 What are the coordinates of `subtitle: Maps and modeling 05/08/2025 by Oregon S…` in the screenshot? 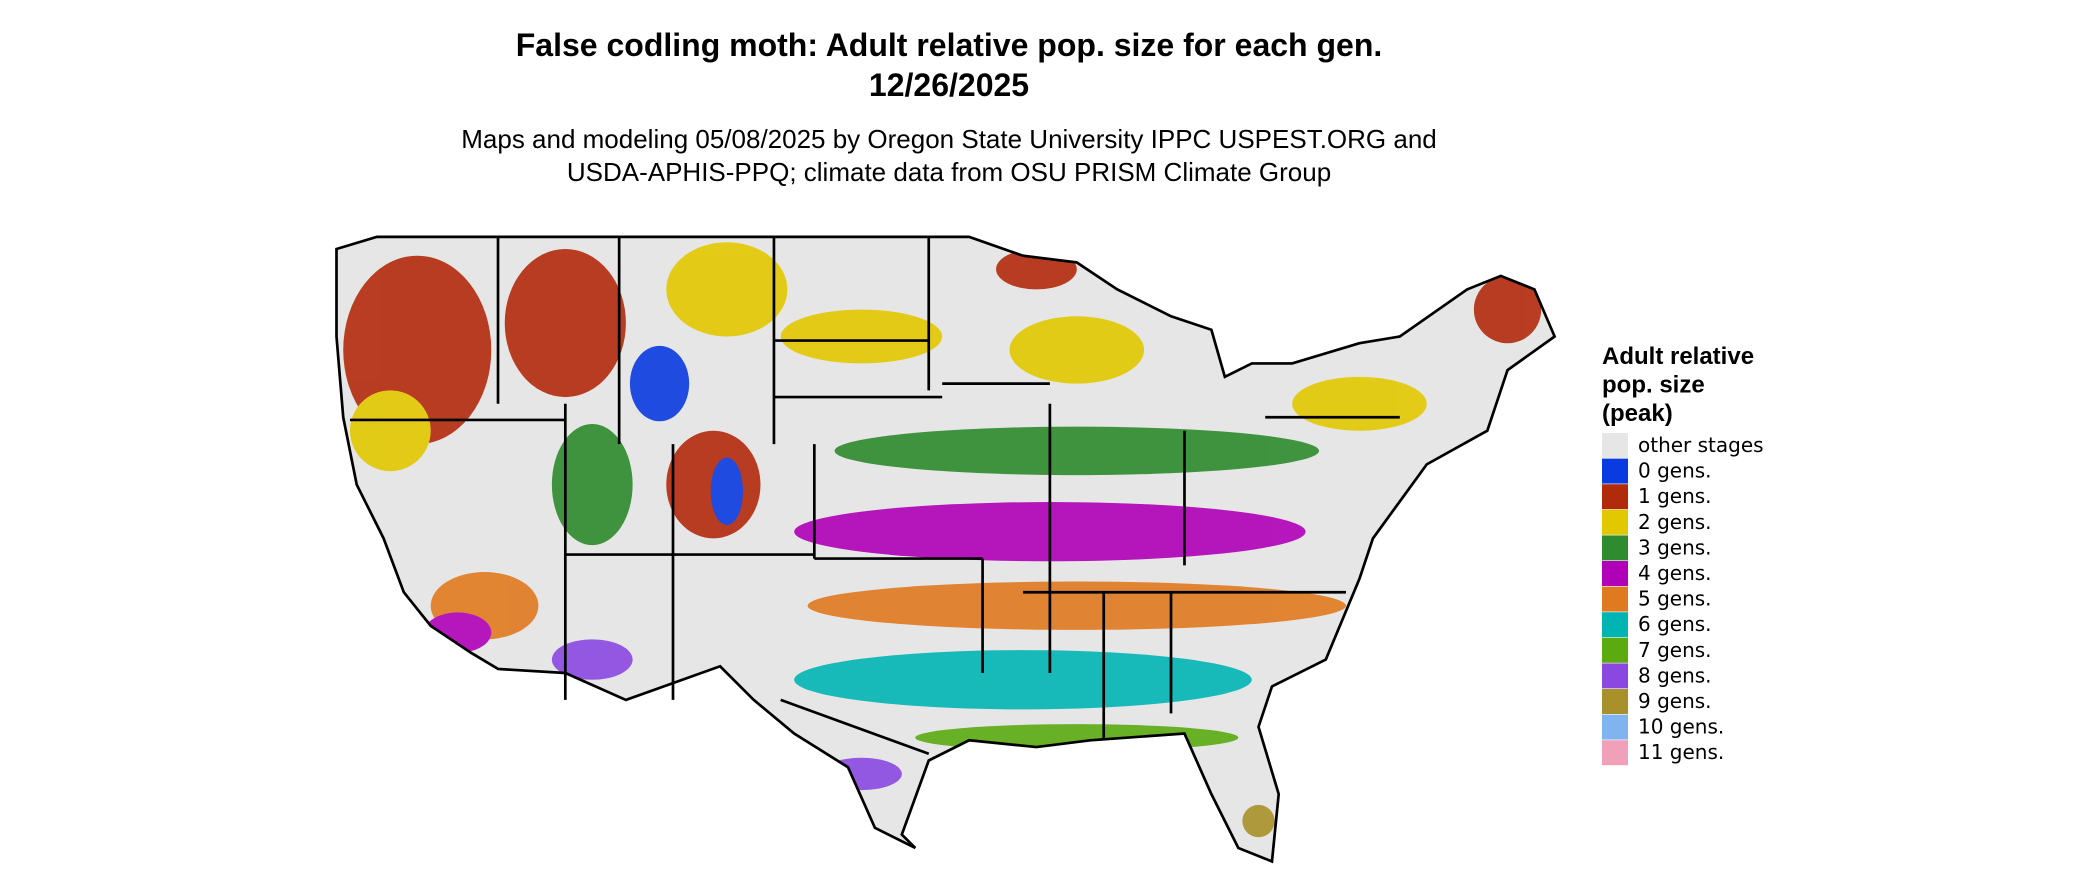 It's located at (949, 139).